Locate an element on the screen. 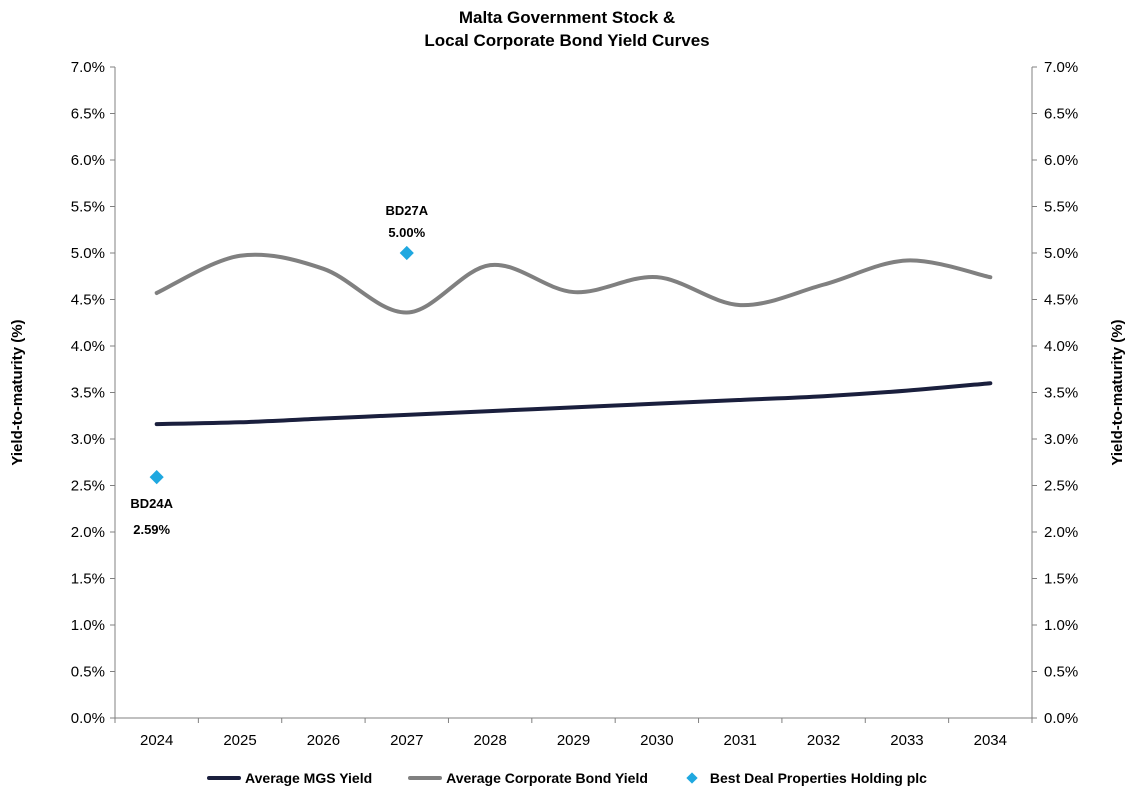 The image size is (1134, 795). legend-swatch-best-deal is located at coordinates (692, 778).